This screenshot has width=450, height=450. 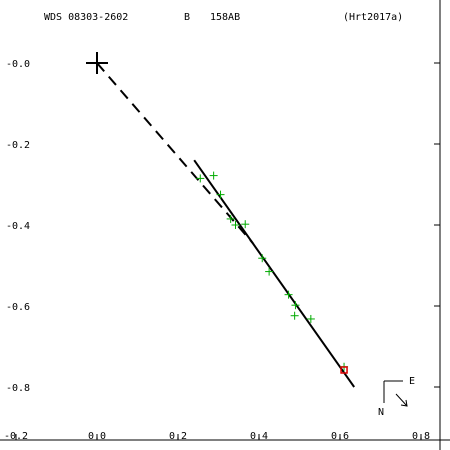 I want to click on x-axis-ticks: -0.2 0.0 0.2 0.4 0.6 0.8, so click(x=217, y=436).